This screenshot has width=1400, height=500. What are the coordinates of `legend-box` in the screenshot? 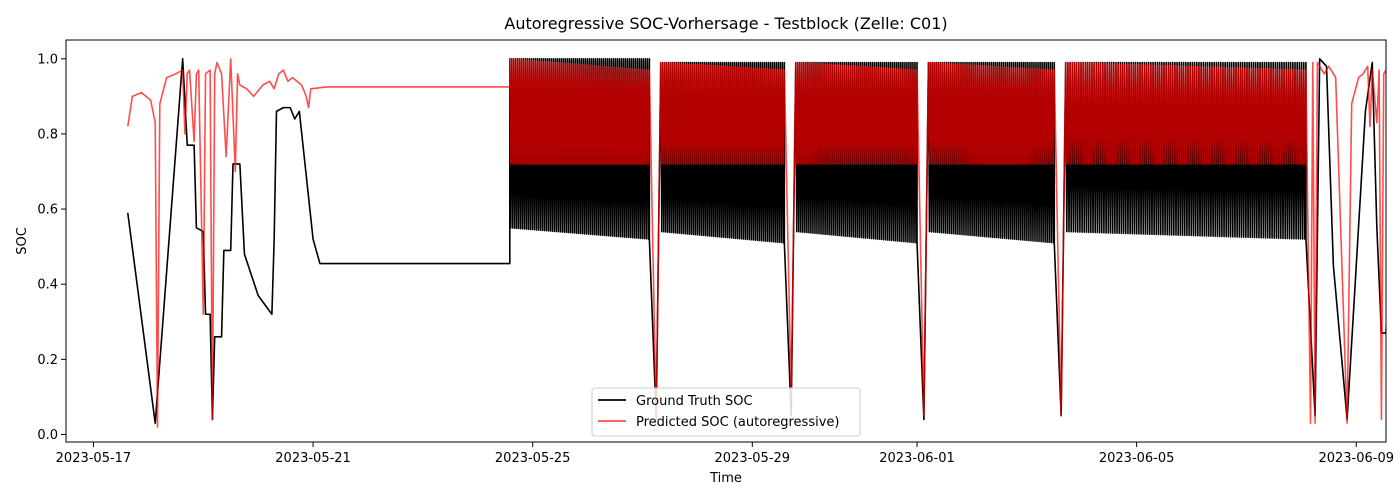 It's located at (726, 412).